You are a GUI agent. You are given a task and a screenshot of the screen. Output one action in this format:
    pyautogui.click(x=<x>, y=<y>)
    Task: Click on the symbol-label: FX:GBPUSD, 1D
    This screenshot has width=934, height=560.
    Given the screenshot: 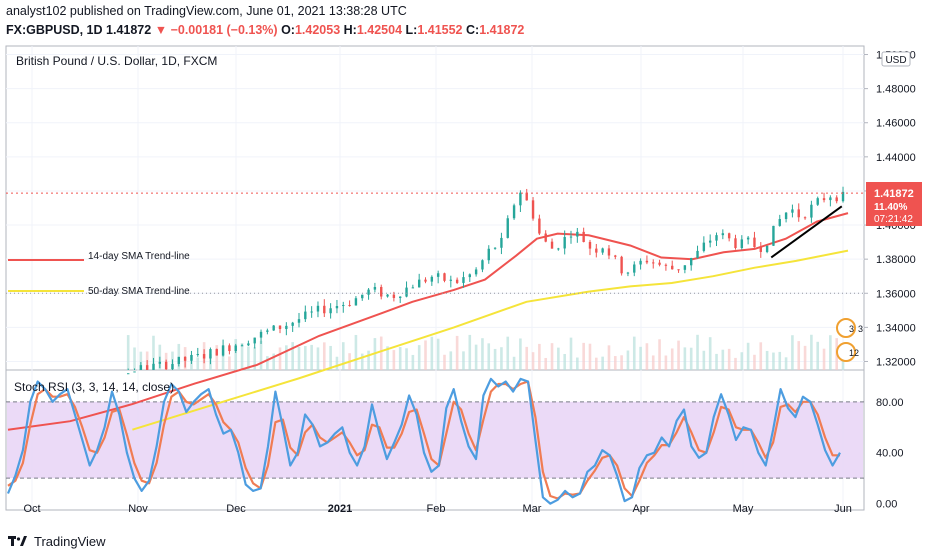 What is the action you would take?
    pyautogui.click(x=54, y=30)
    